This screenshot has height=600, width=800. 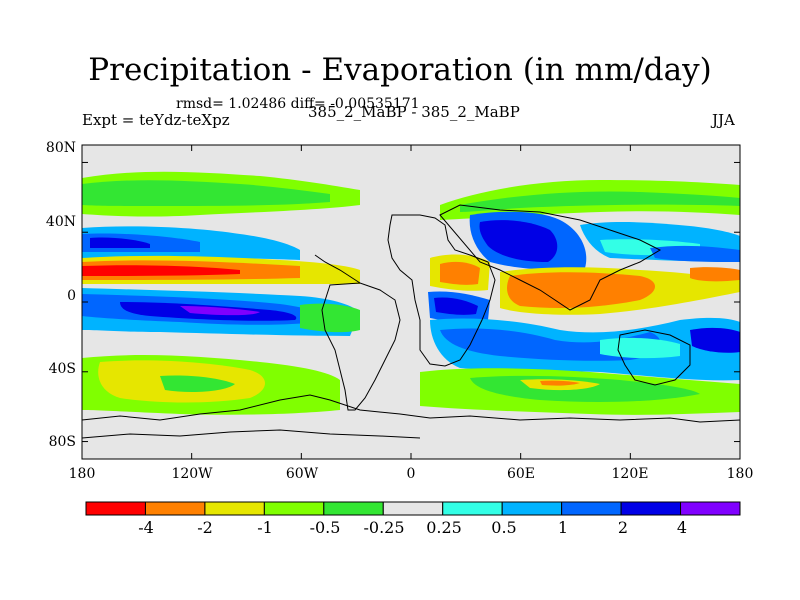 I want to click on south-america-outline, so click(x=361, y=346).